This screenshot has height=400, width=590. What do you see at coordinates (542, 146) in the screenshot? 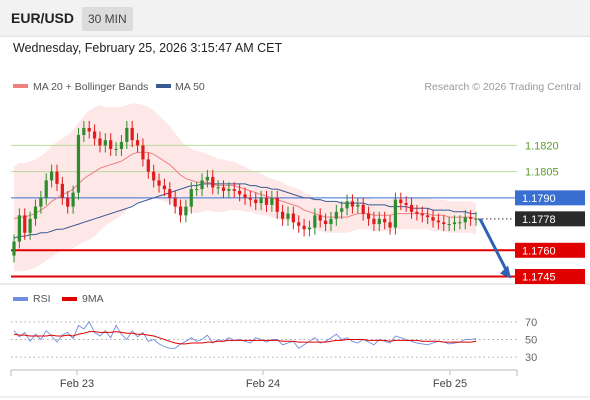
I see `level-label-1-1820: 1.1820` at bounding box center [542, 146].